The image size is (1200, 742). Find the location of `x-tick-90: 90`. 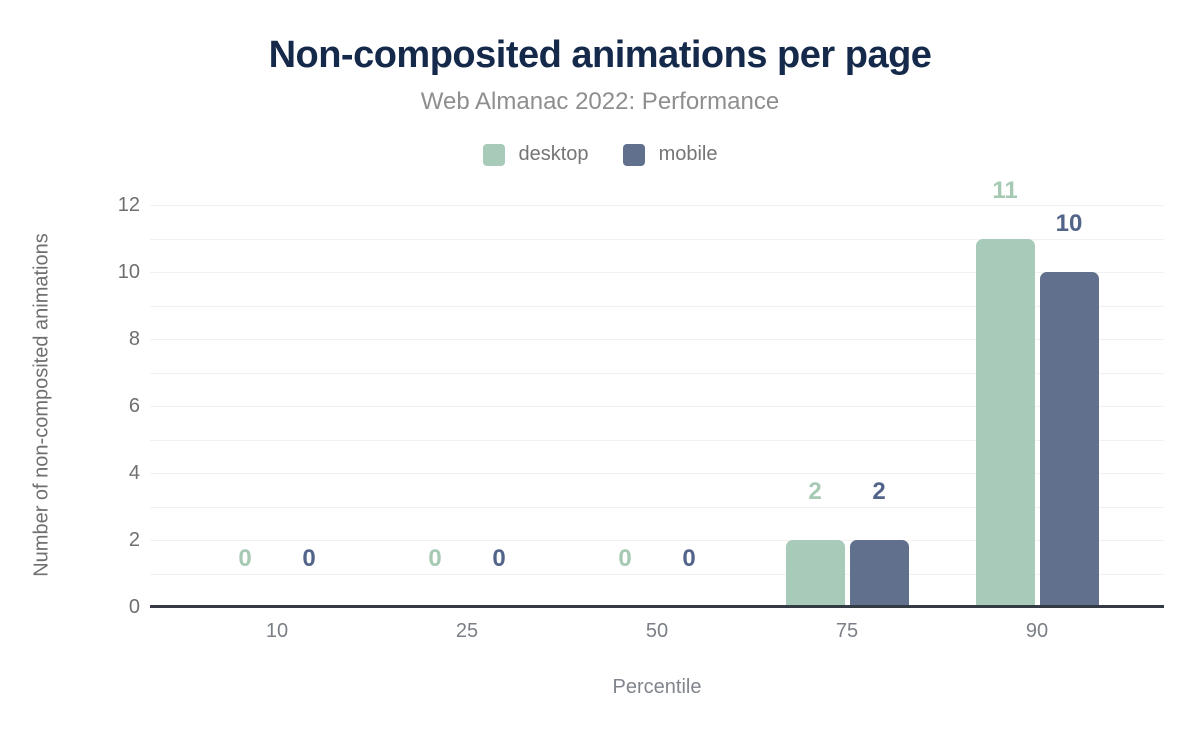

x-tick-90: 90 is located at coordinates (1037, 631).